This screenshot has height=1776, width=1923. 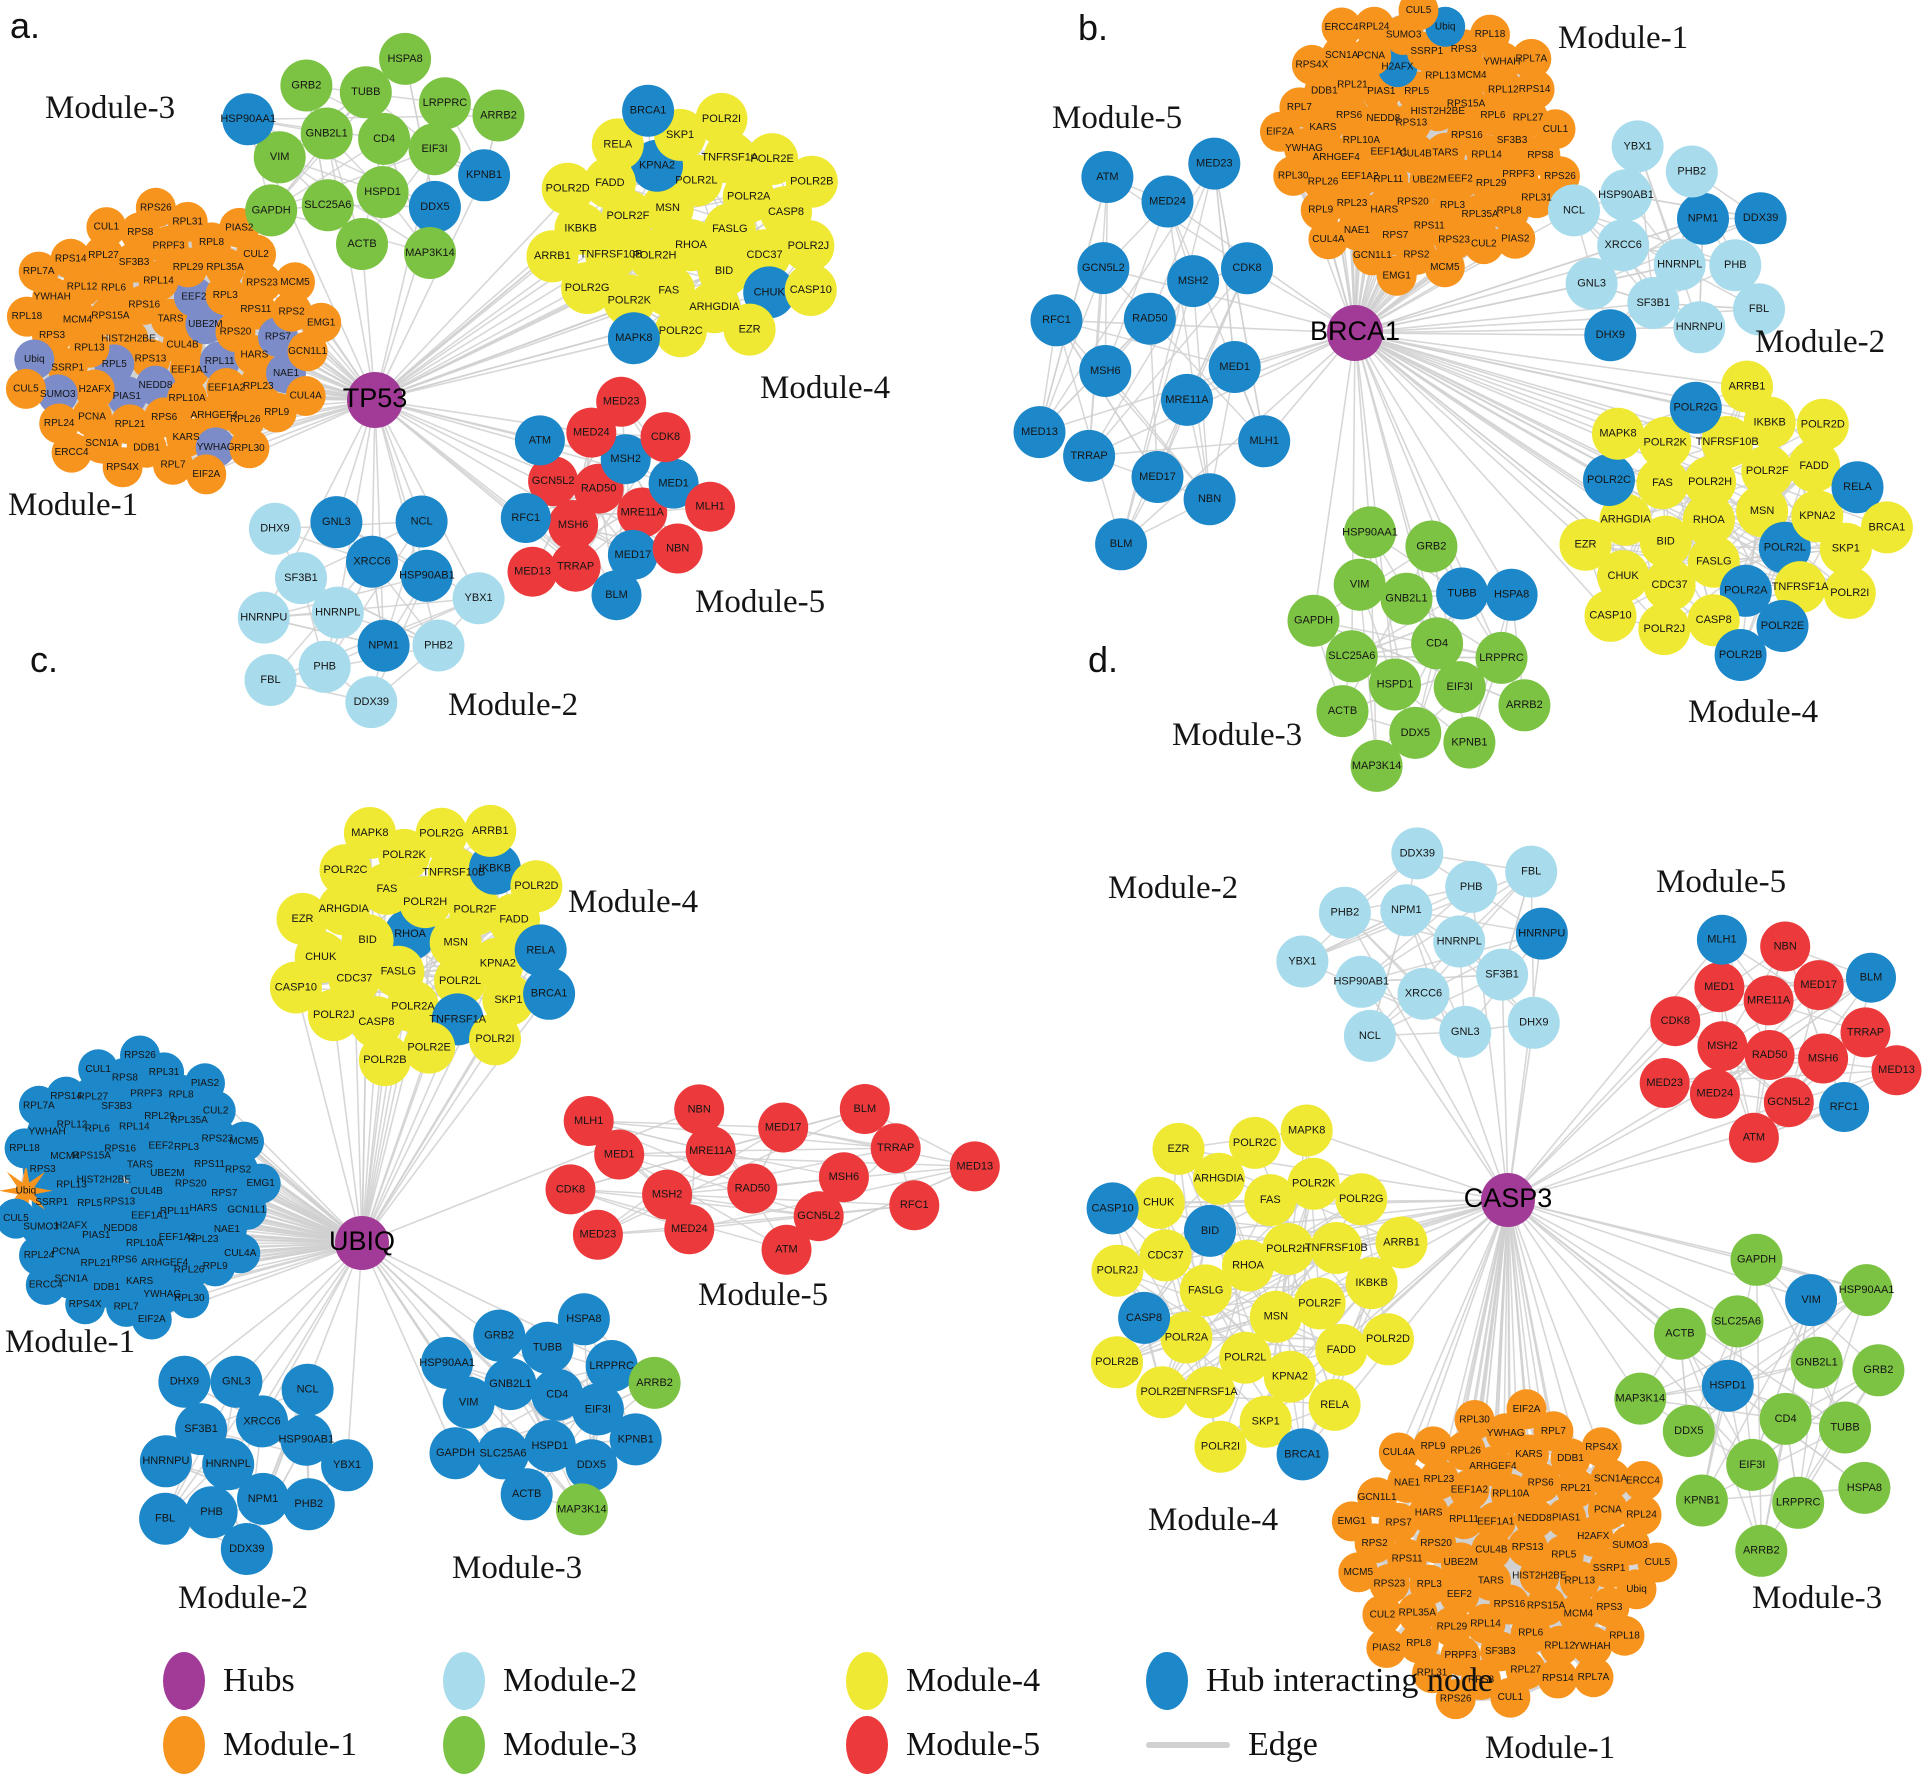 I want to click on node-label: RPL7A, so click(x=39, y=1105).